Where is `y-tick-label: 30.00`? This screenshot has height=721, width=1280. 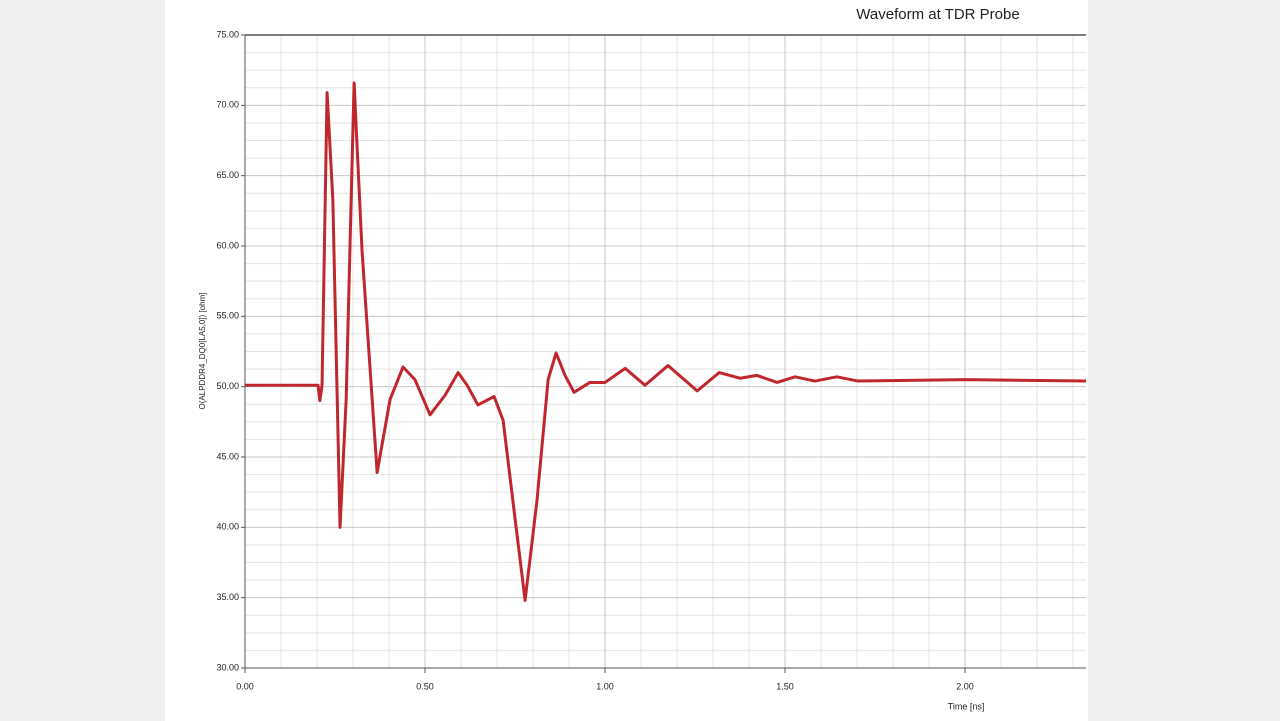 y-tick-label: 30.00 is located at coordinates (227, 667).